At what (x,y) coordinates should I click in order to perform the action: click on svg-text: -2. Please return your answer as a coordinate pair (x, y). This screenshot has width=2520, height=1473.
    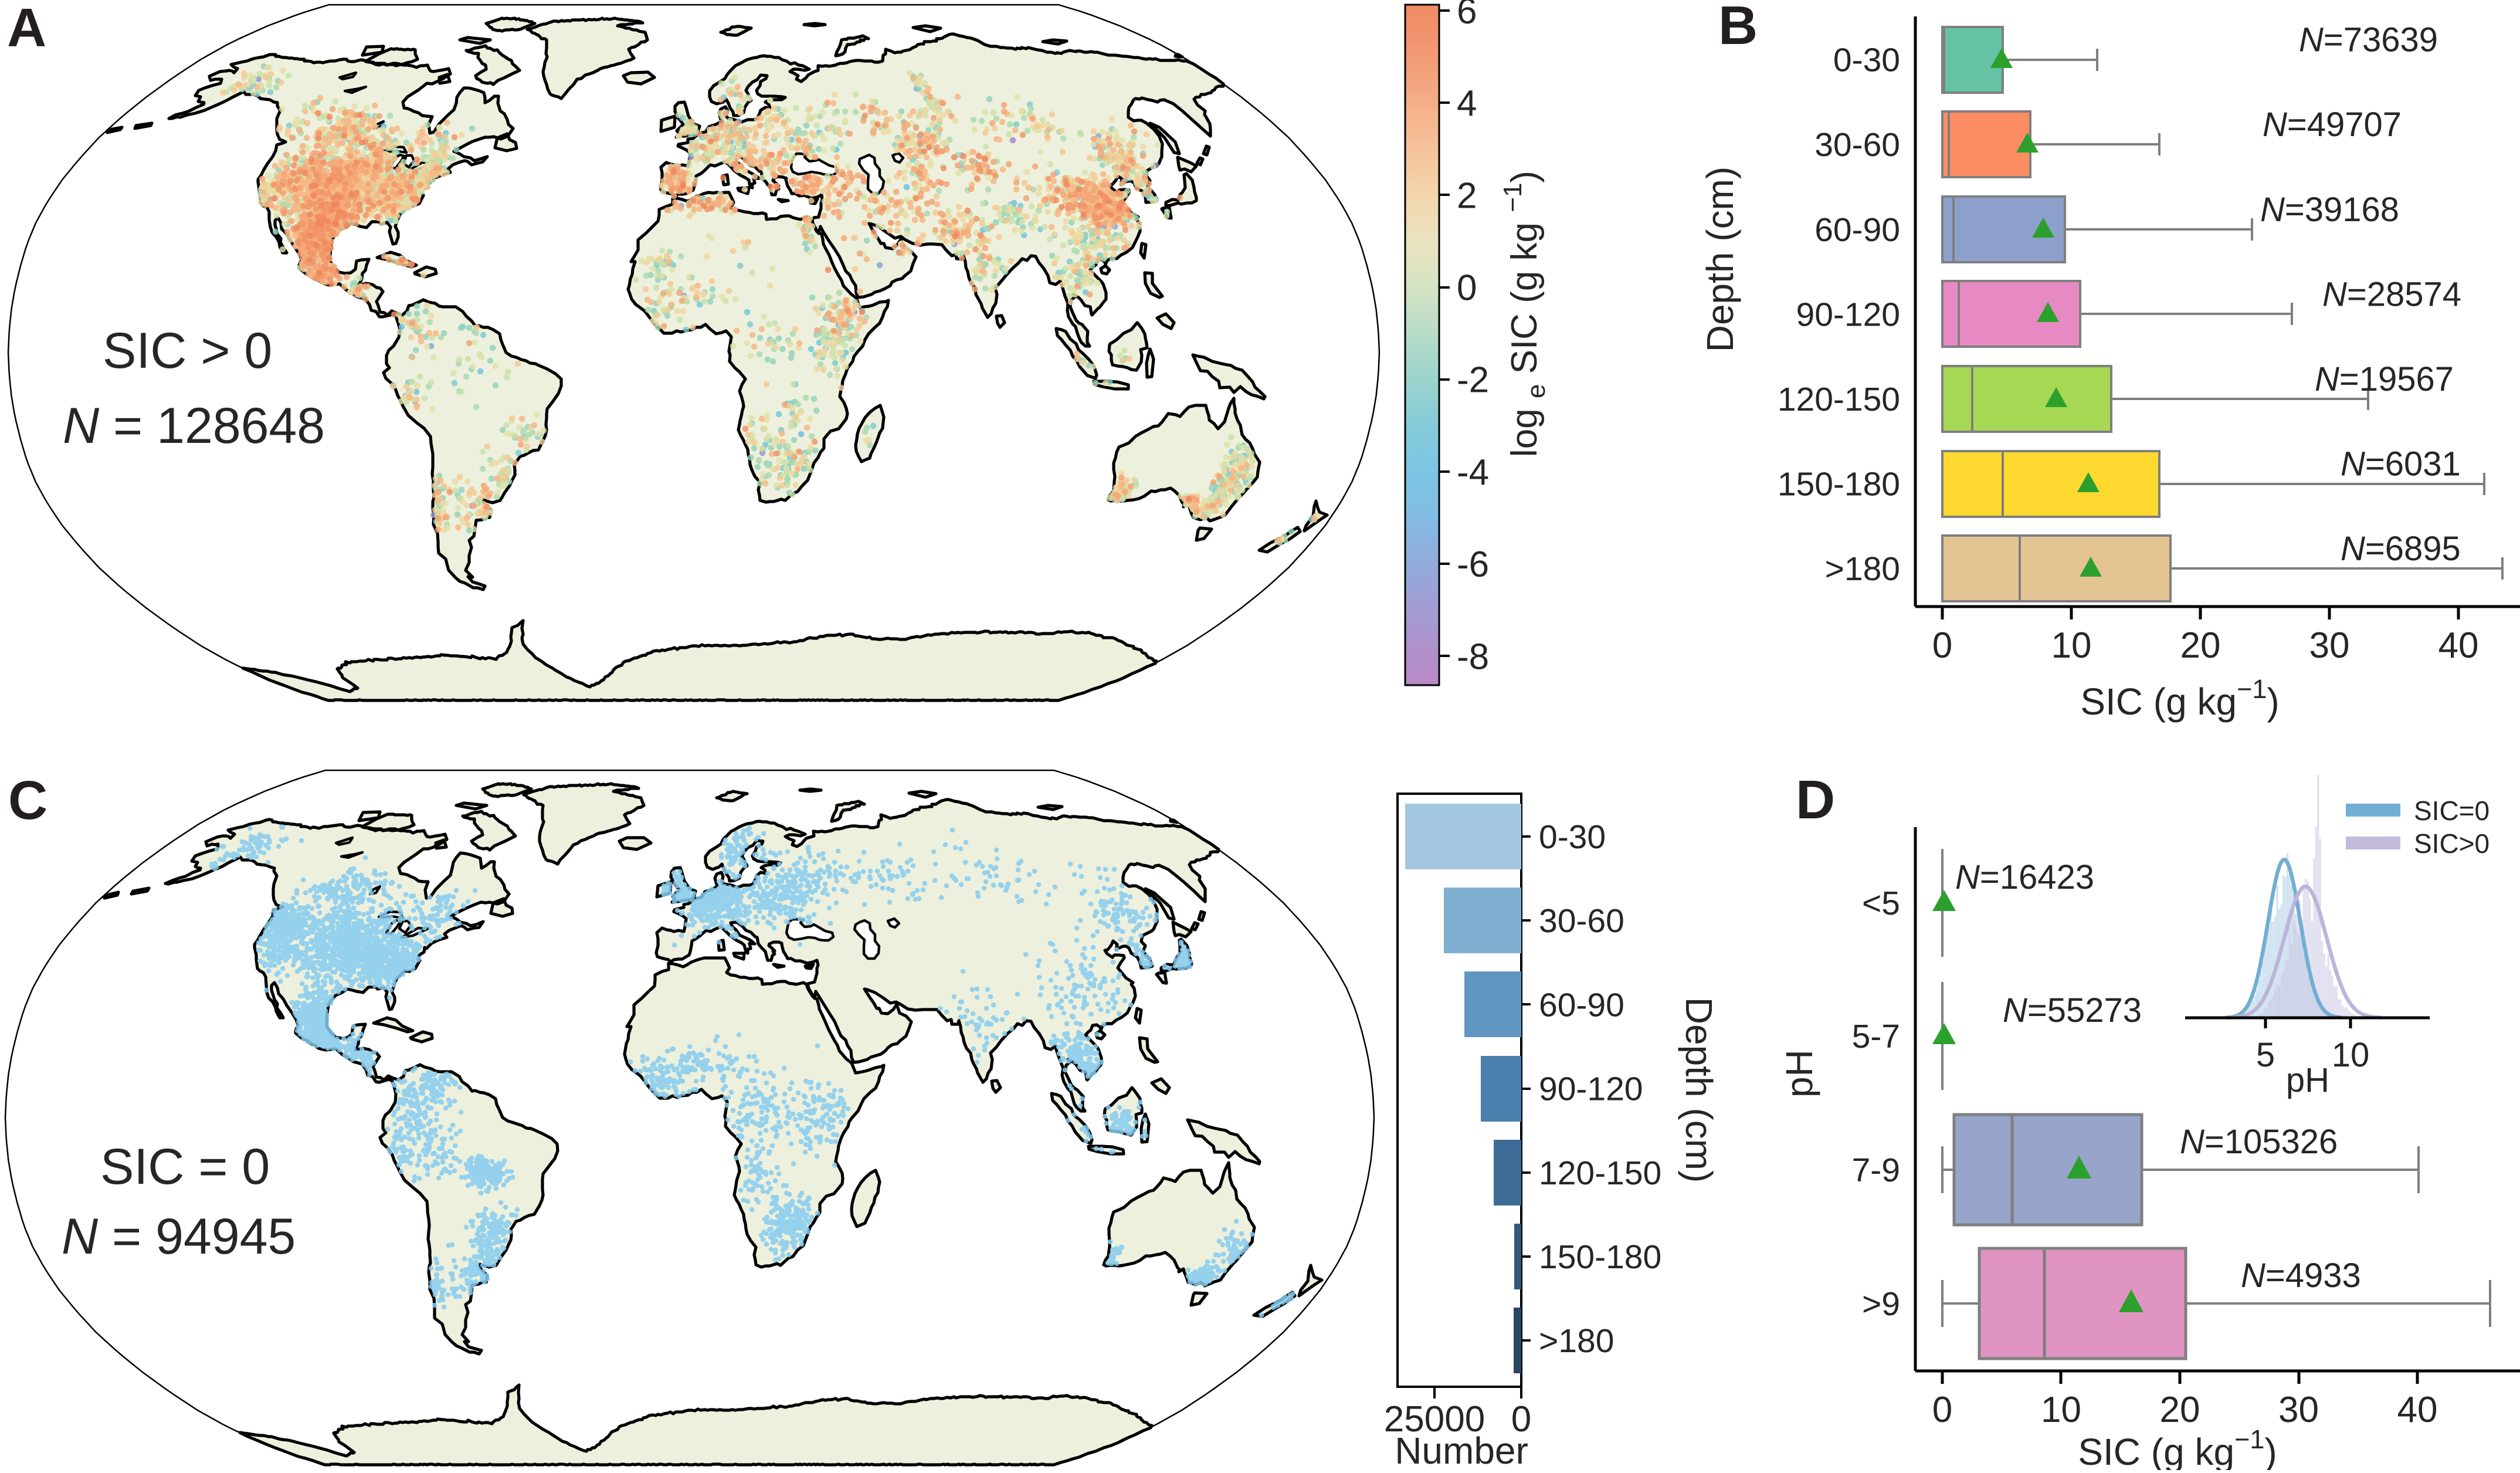
    Looking at the image, I should click on (1473, 380).